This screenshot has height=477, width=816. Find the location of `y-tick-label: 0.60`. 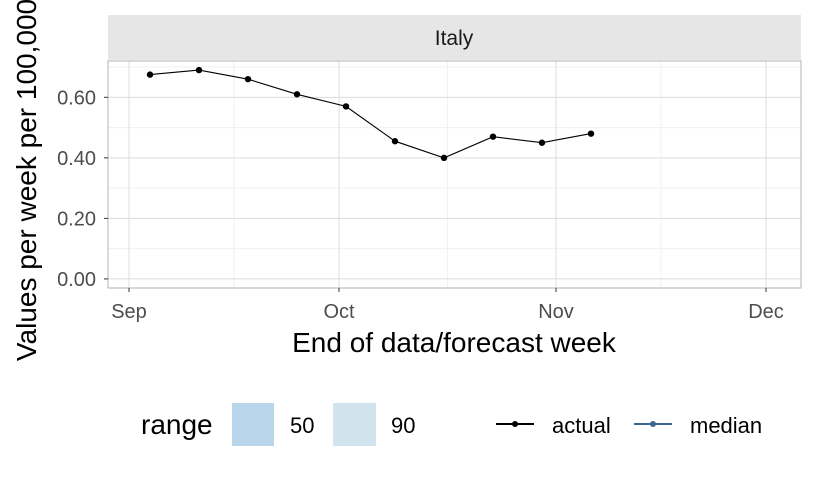

y-tick-label: 0.60 is located at coordinates (76, 98).